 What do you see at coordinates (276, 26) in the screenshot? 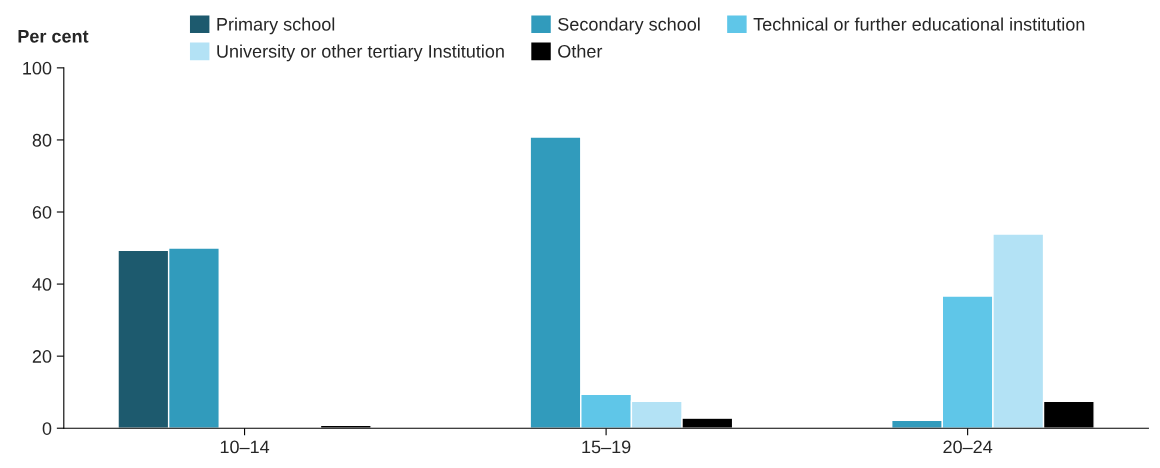
I see `legend-label: Primary school` at bounding box center [276, 26].